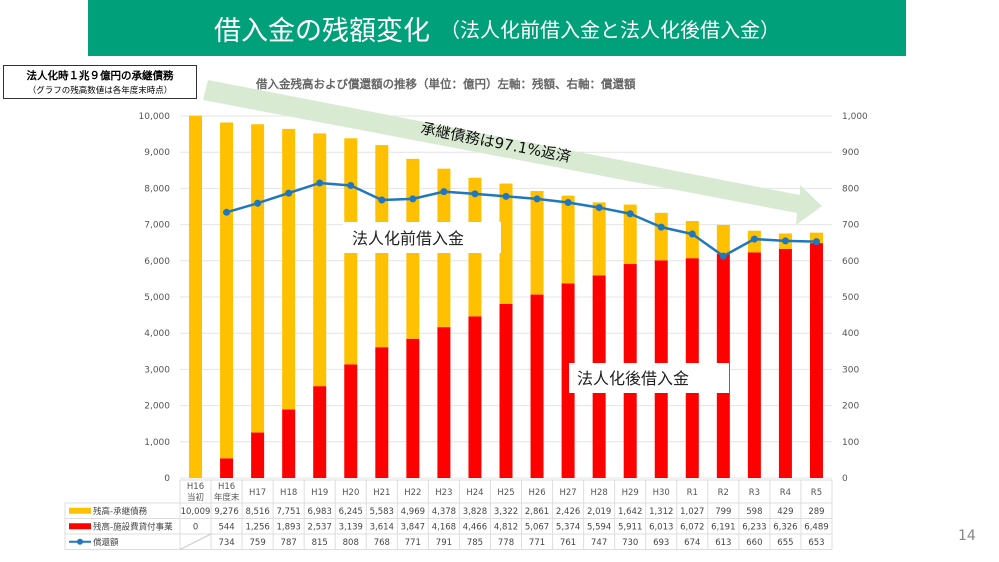  What do you see at coordinates (322, 31) in the screenshot?
I see `slide-title: 借入金の残額変化` at bounding box center [322, 31].